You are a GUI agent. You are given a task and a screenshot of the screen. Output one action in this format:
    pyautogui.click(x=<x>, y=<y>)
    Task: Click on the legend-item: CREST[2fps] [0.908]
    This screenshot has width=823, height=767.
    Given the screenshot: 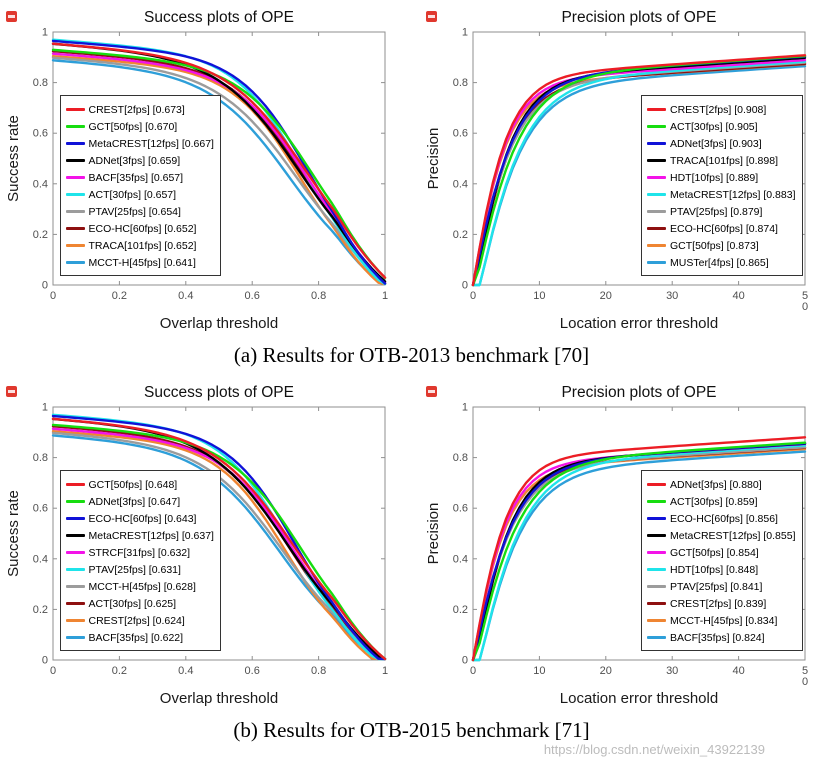 What is the action you would take?
    pyautogui.click(x=721, y=109)
    